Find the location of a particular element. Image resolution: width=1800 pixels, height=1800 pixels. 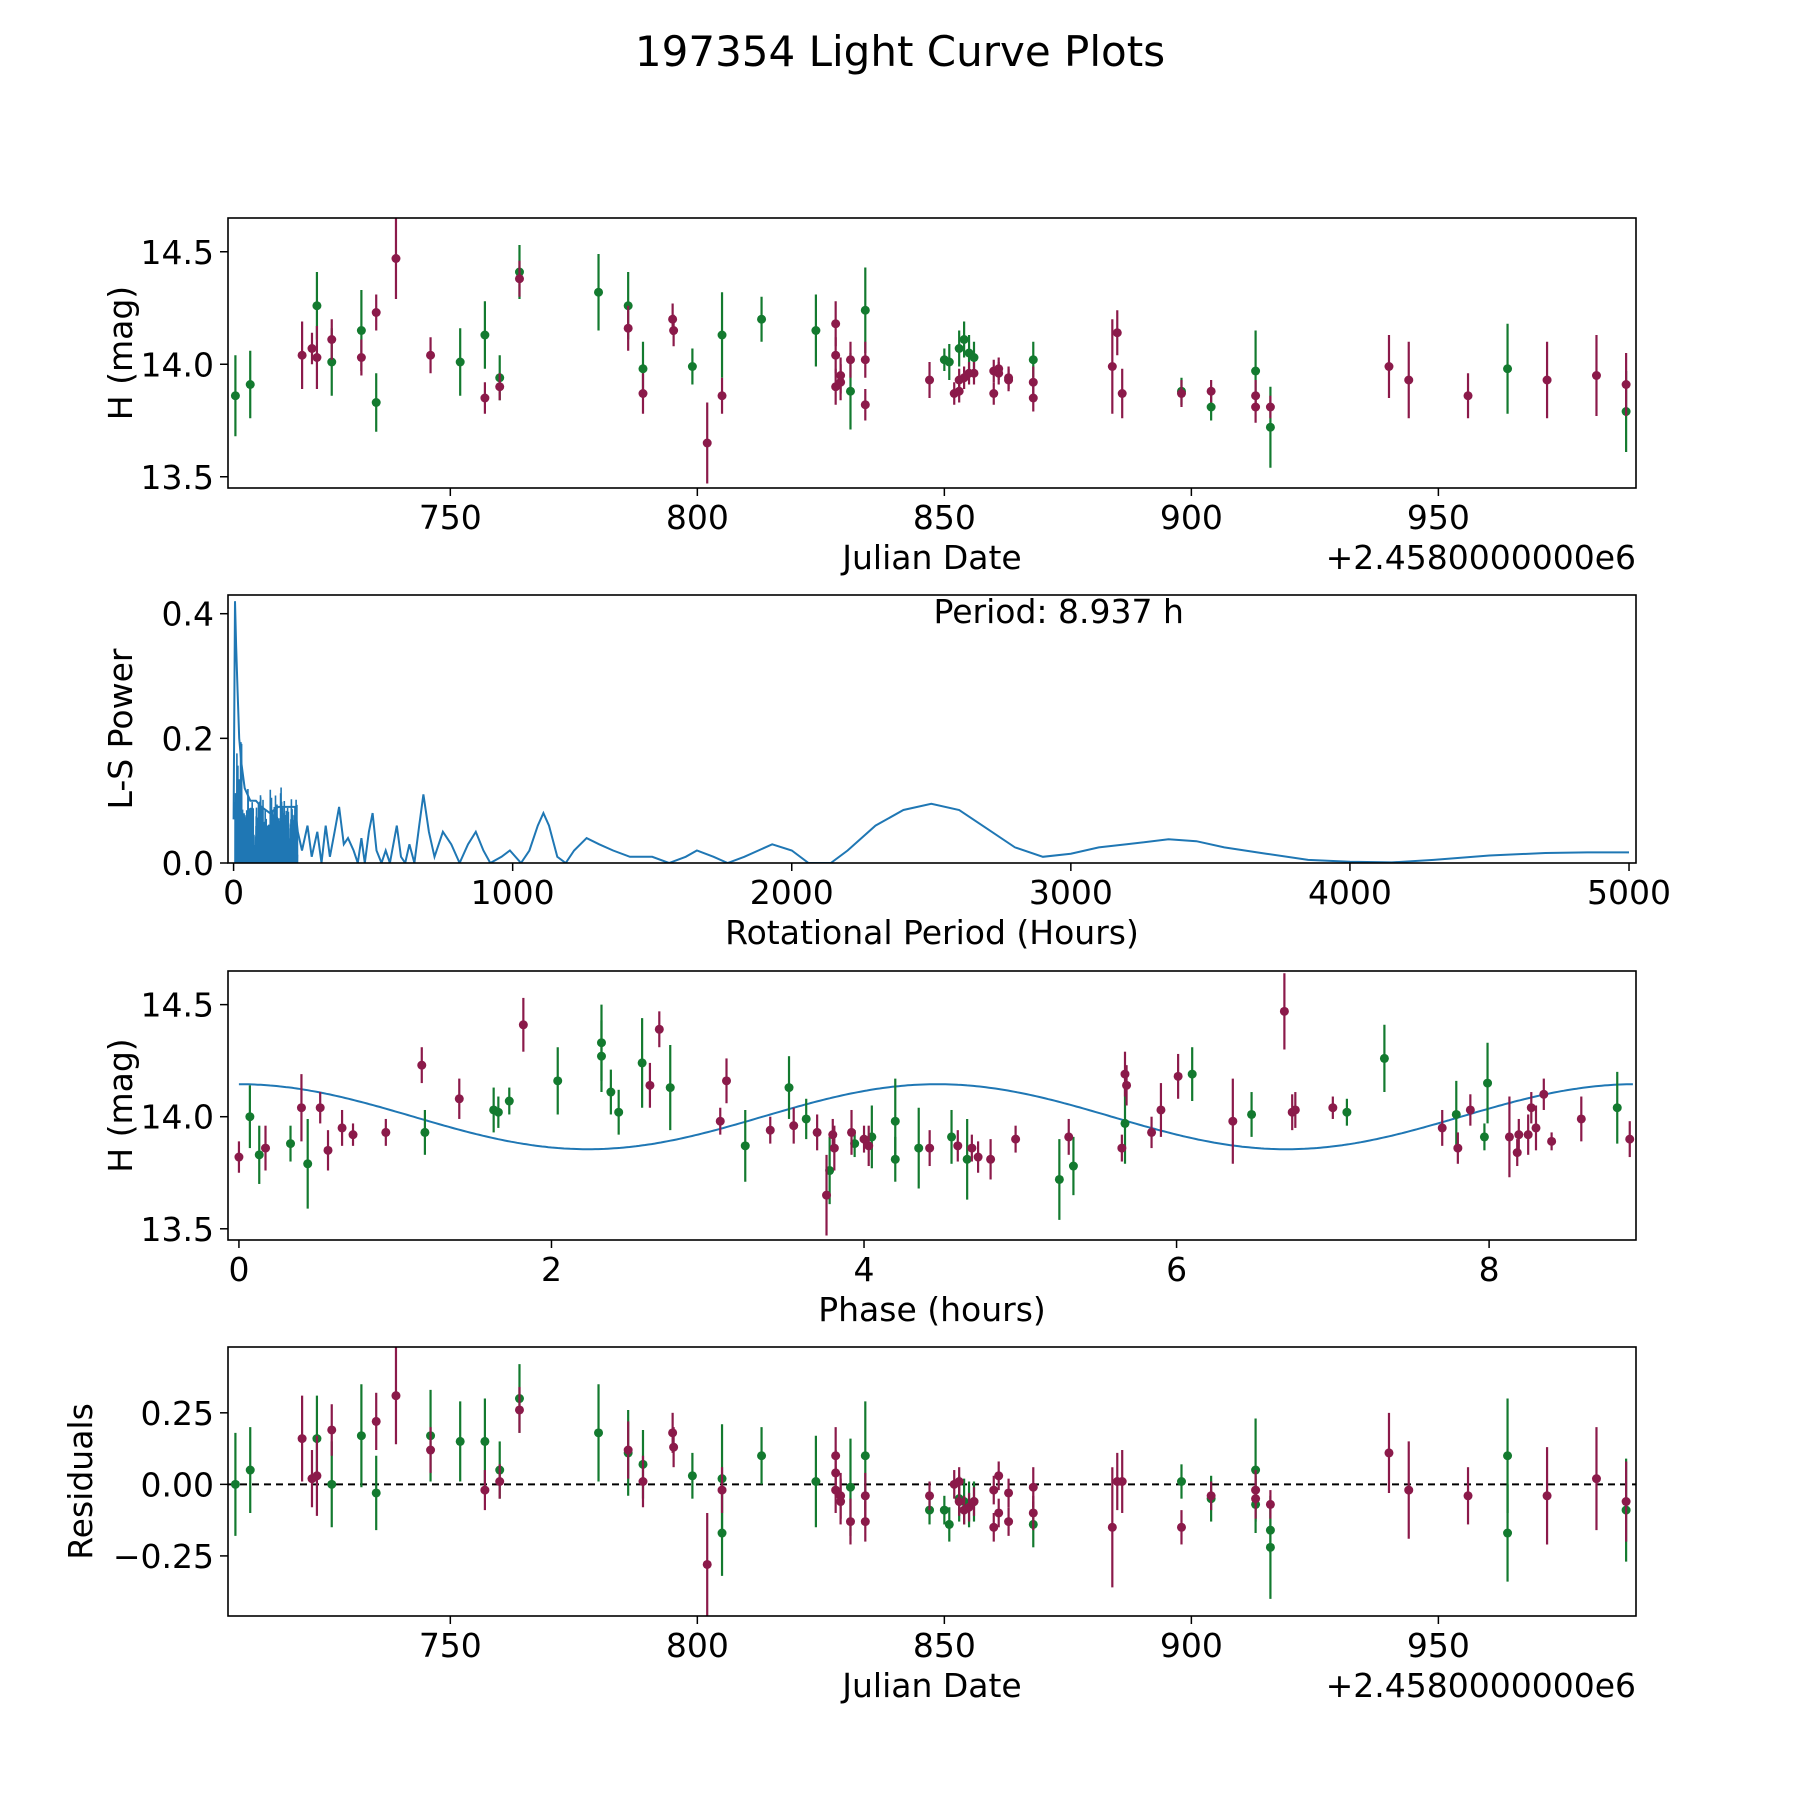

x-tick-label: 2000 is located at coordinates (792, 892).